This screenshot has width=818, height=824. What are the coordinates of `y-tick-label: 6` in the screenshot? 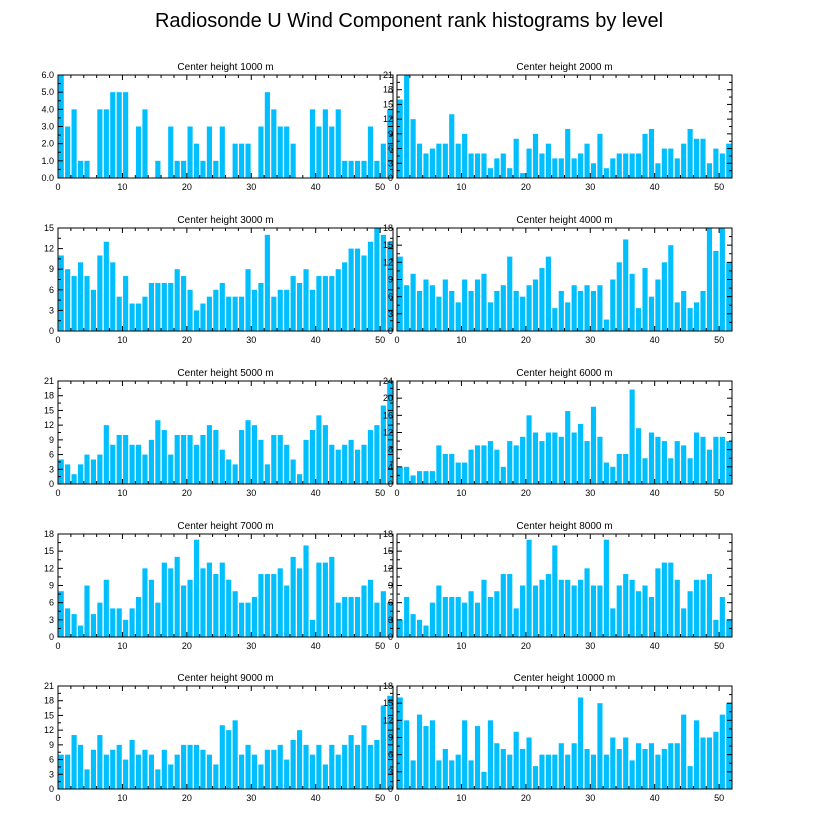 It's located at (51, 760).